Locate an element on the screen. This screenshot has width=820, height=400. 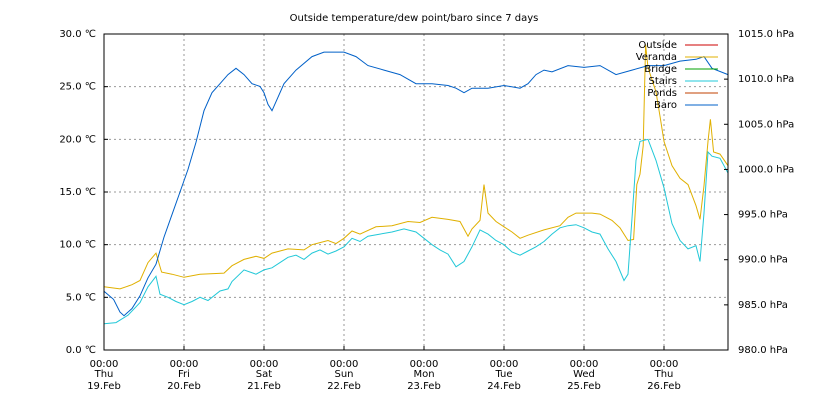
x-tick-date-label: 24.Feb is located at coordinates (504, 386).